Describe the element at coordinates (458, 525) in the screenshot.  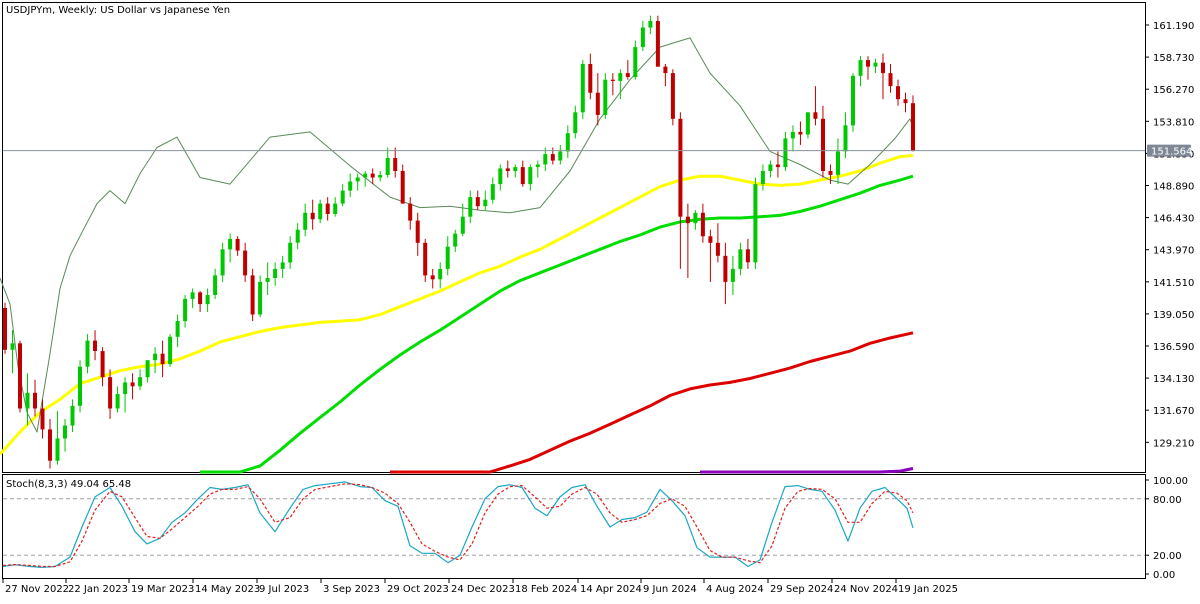
I see `stoch-signal-line` at that location.